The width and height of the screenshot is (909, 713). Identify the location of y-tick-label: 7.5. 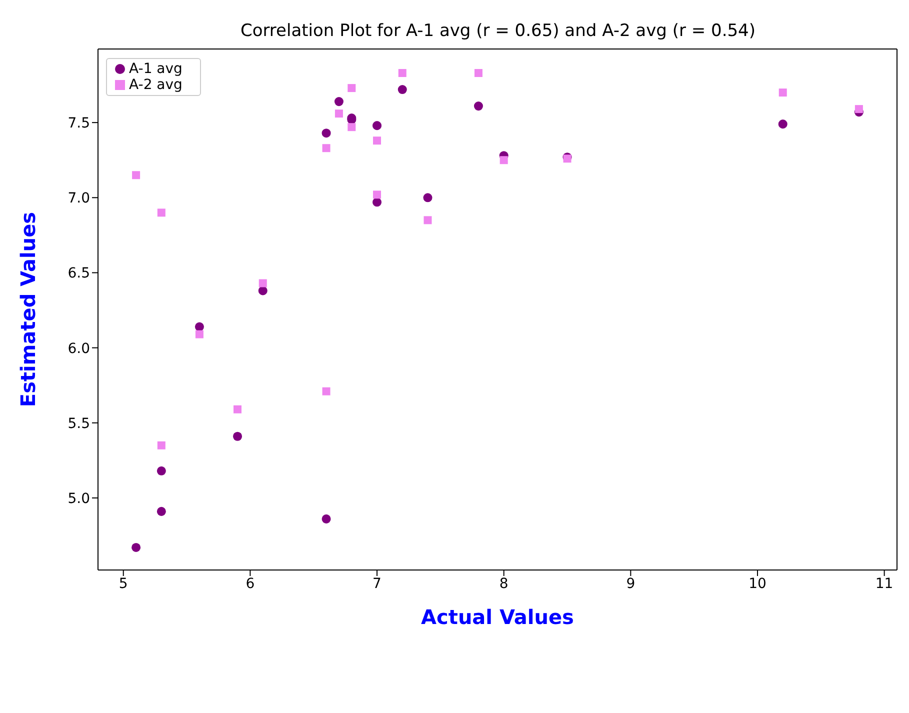
(79, 124).